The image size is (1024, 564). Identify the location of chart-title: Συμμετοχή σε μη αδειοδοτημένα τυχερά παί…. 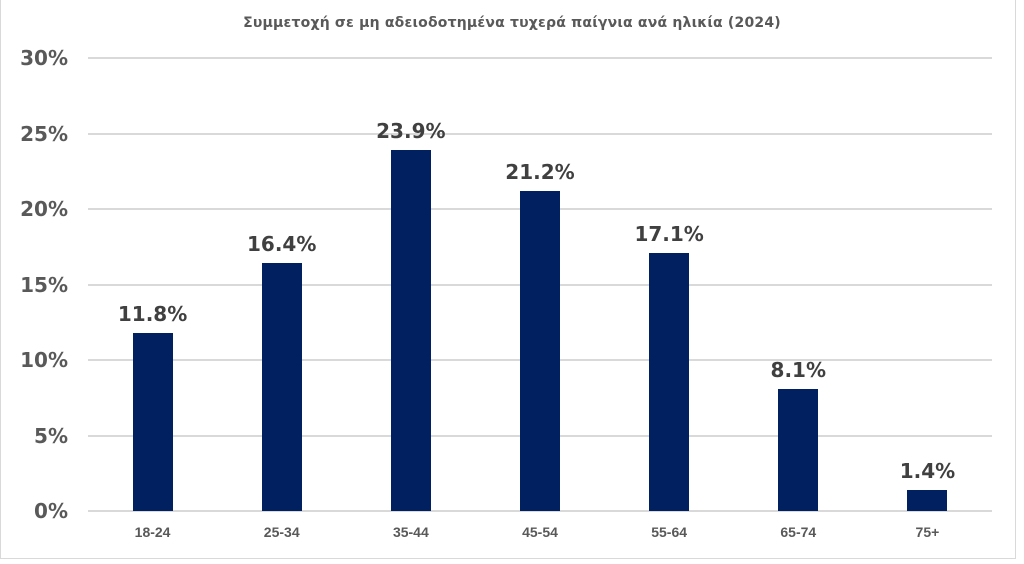
(512, 23).